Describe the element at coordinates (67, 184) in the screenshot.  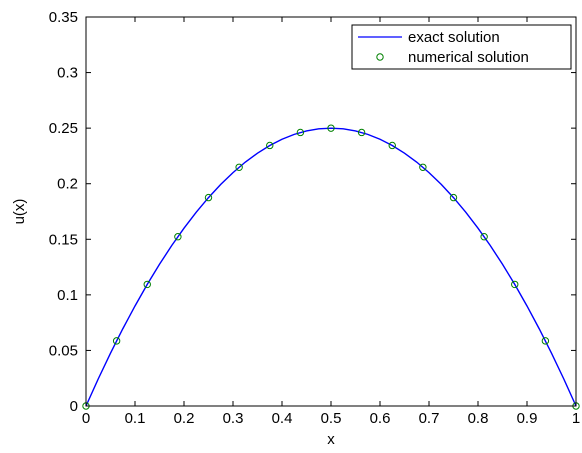
I see `y-tick-label: 0.2` at that location.